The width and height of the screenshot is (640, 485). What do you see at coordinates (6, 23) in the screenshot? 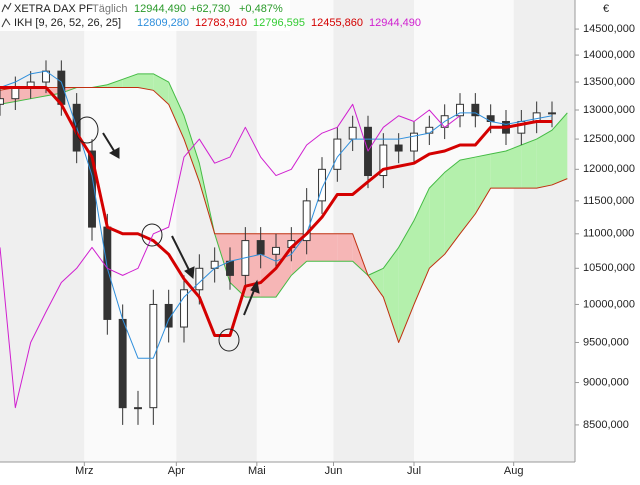
I see `indicator-icon` at bounding box center [6, 23].